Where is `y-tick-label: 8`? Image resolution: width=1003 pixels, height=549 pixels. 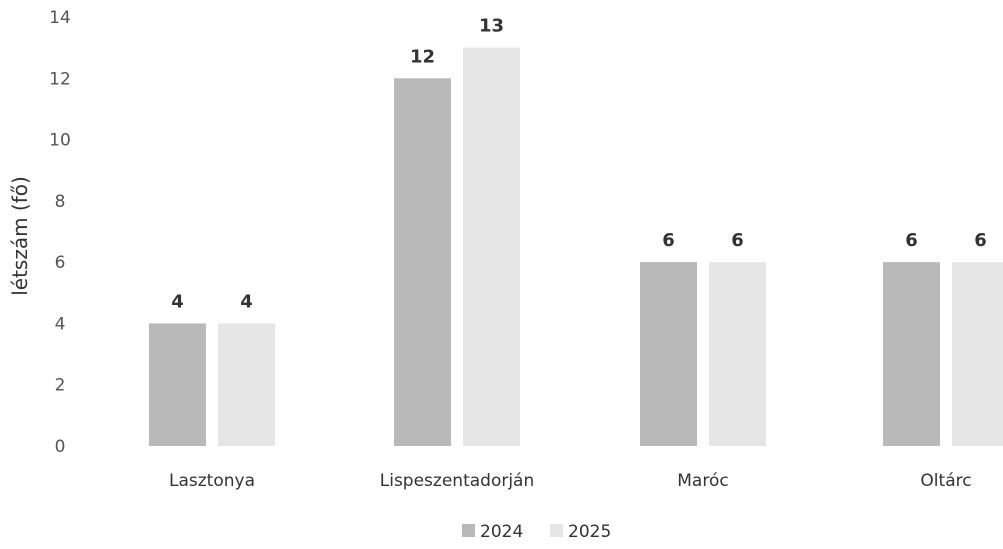
y-tick-label: 8 is located at coordinates (60, 202).